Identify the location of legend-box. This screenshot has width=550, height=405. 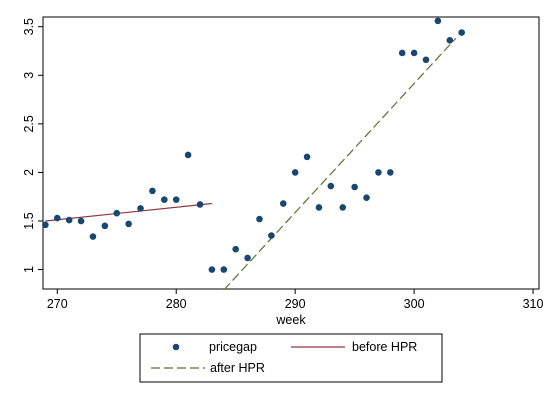
(291, 358).